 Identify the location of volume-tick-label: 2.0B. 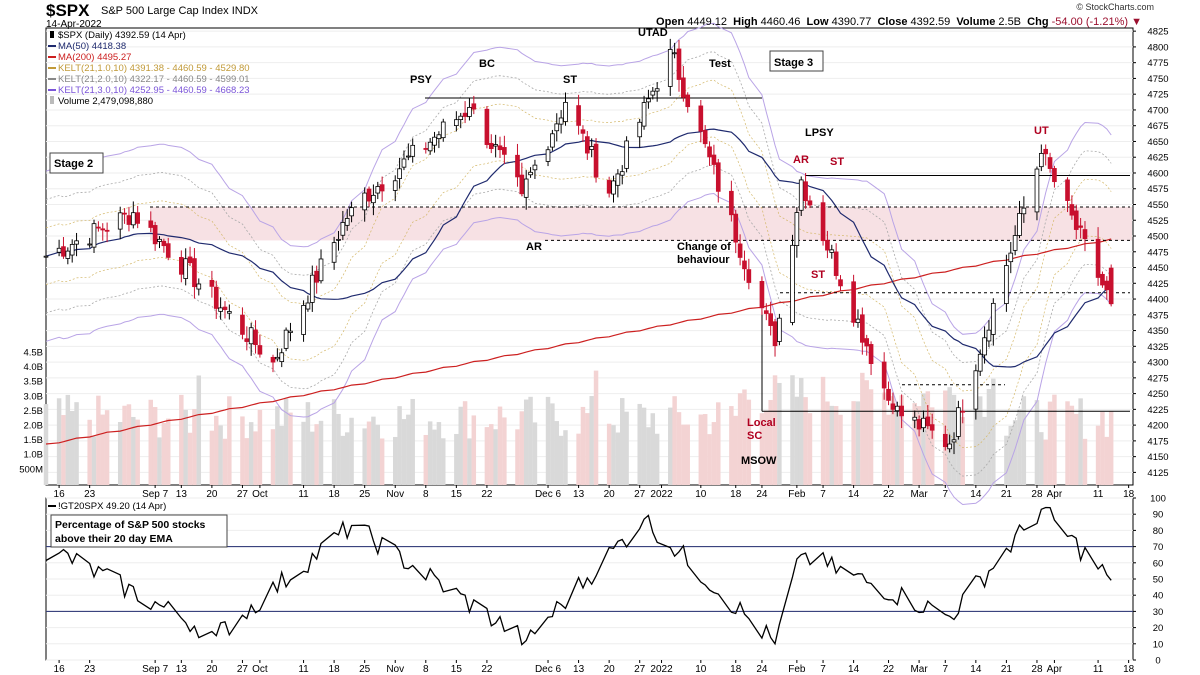
(33, 426).